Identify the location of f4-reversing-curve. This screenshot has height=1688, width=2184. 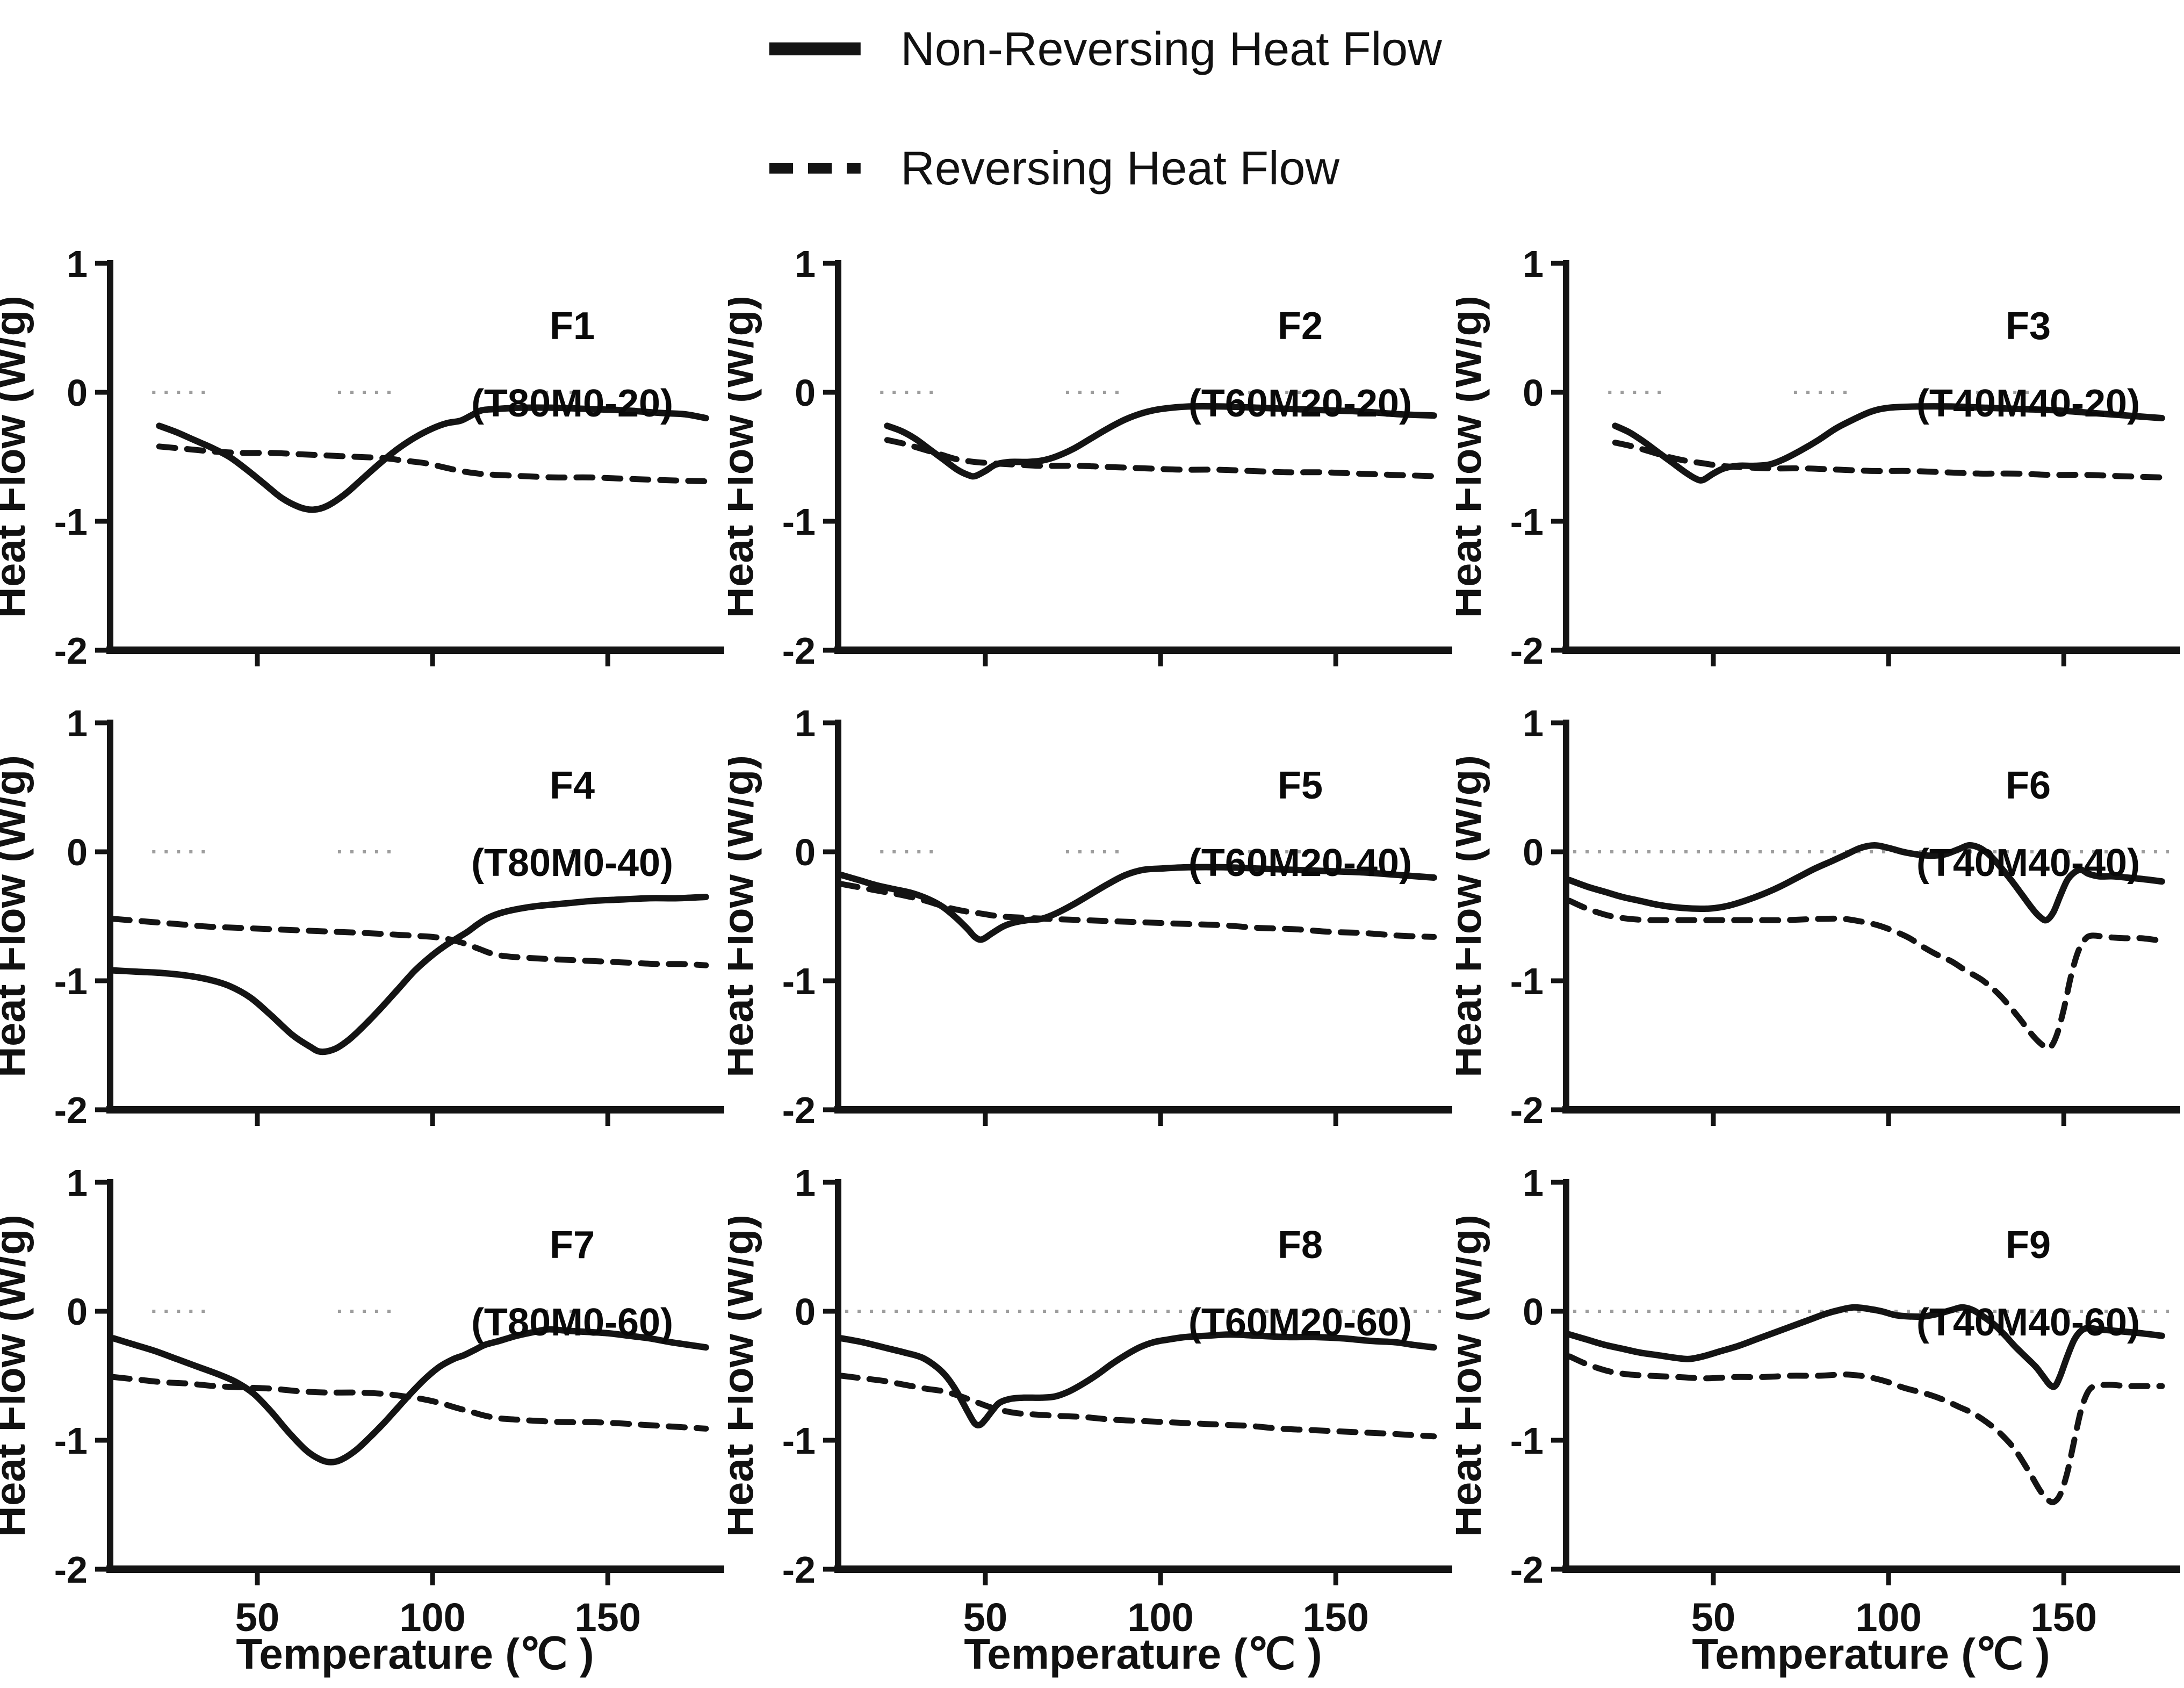
(410, 942).